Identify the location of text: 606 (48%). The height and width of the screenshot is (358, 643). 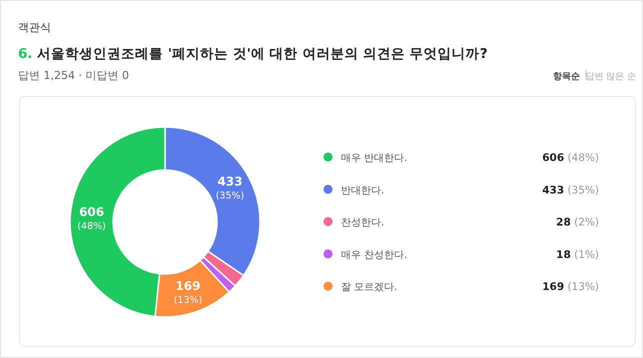
(570, 158).